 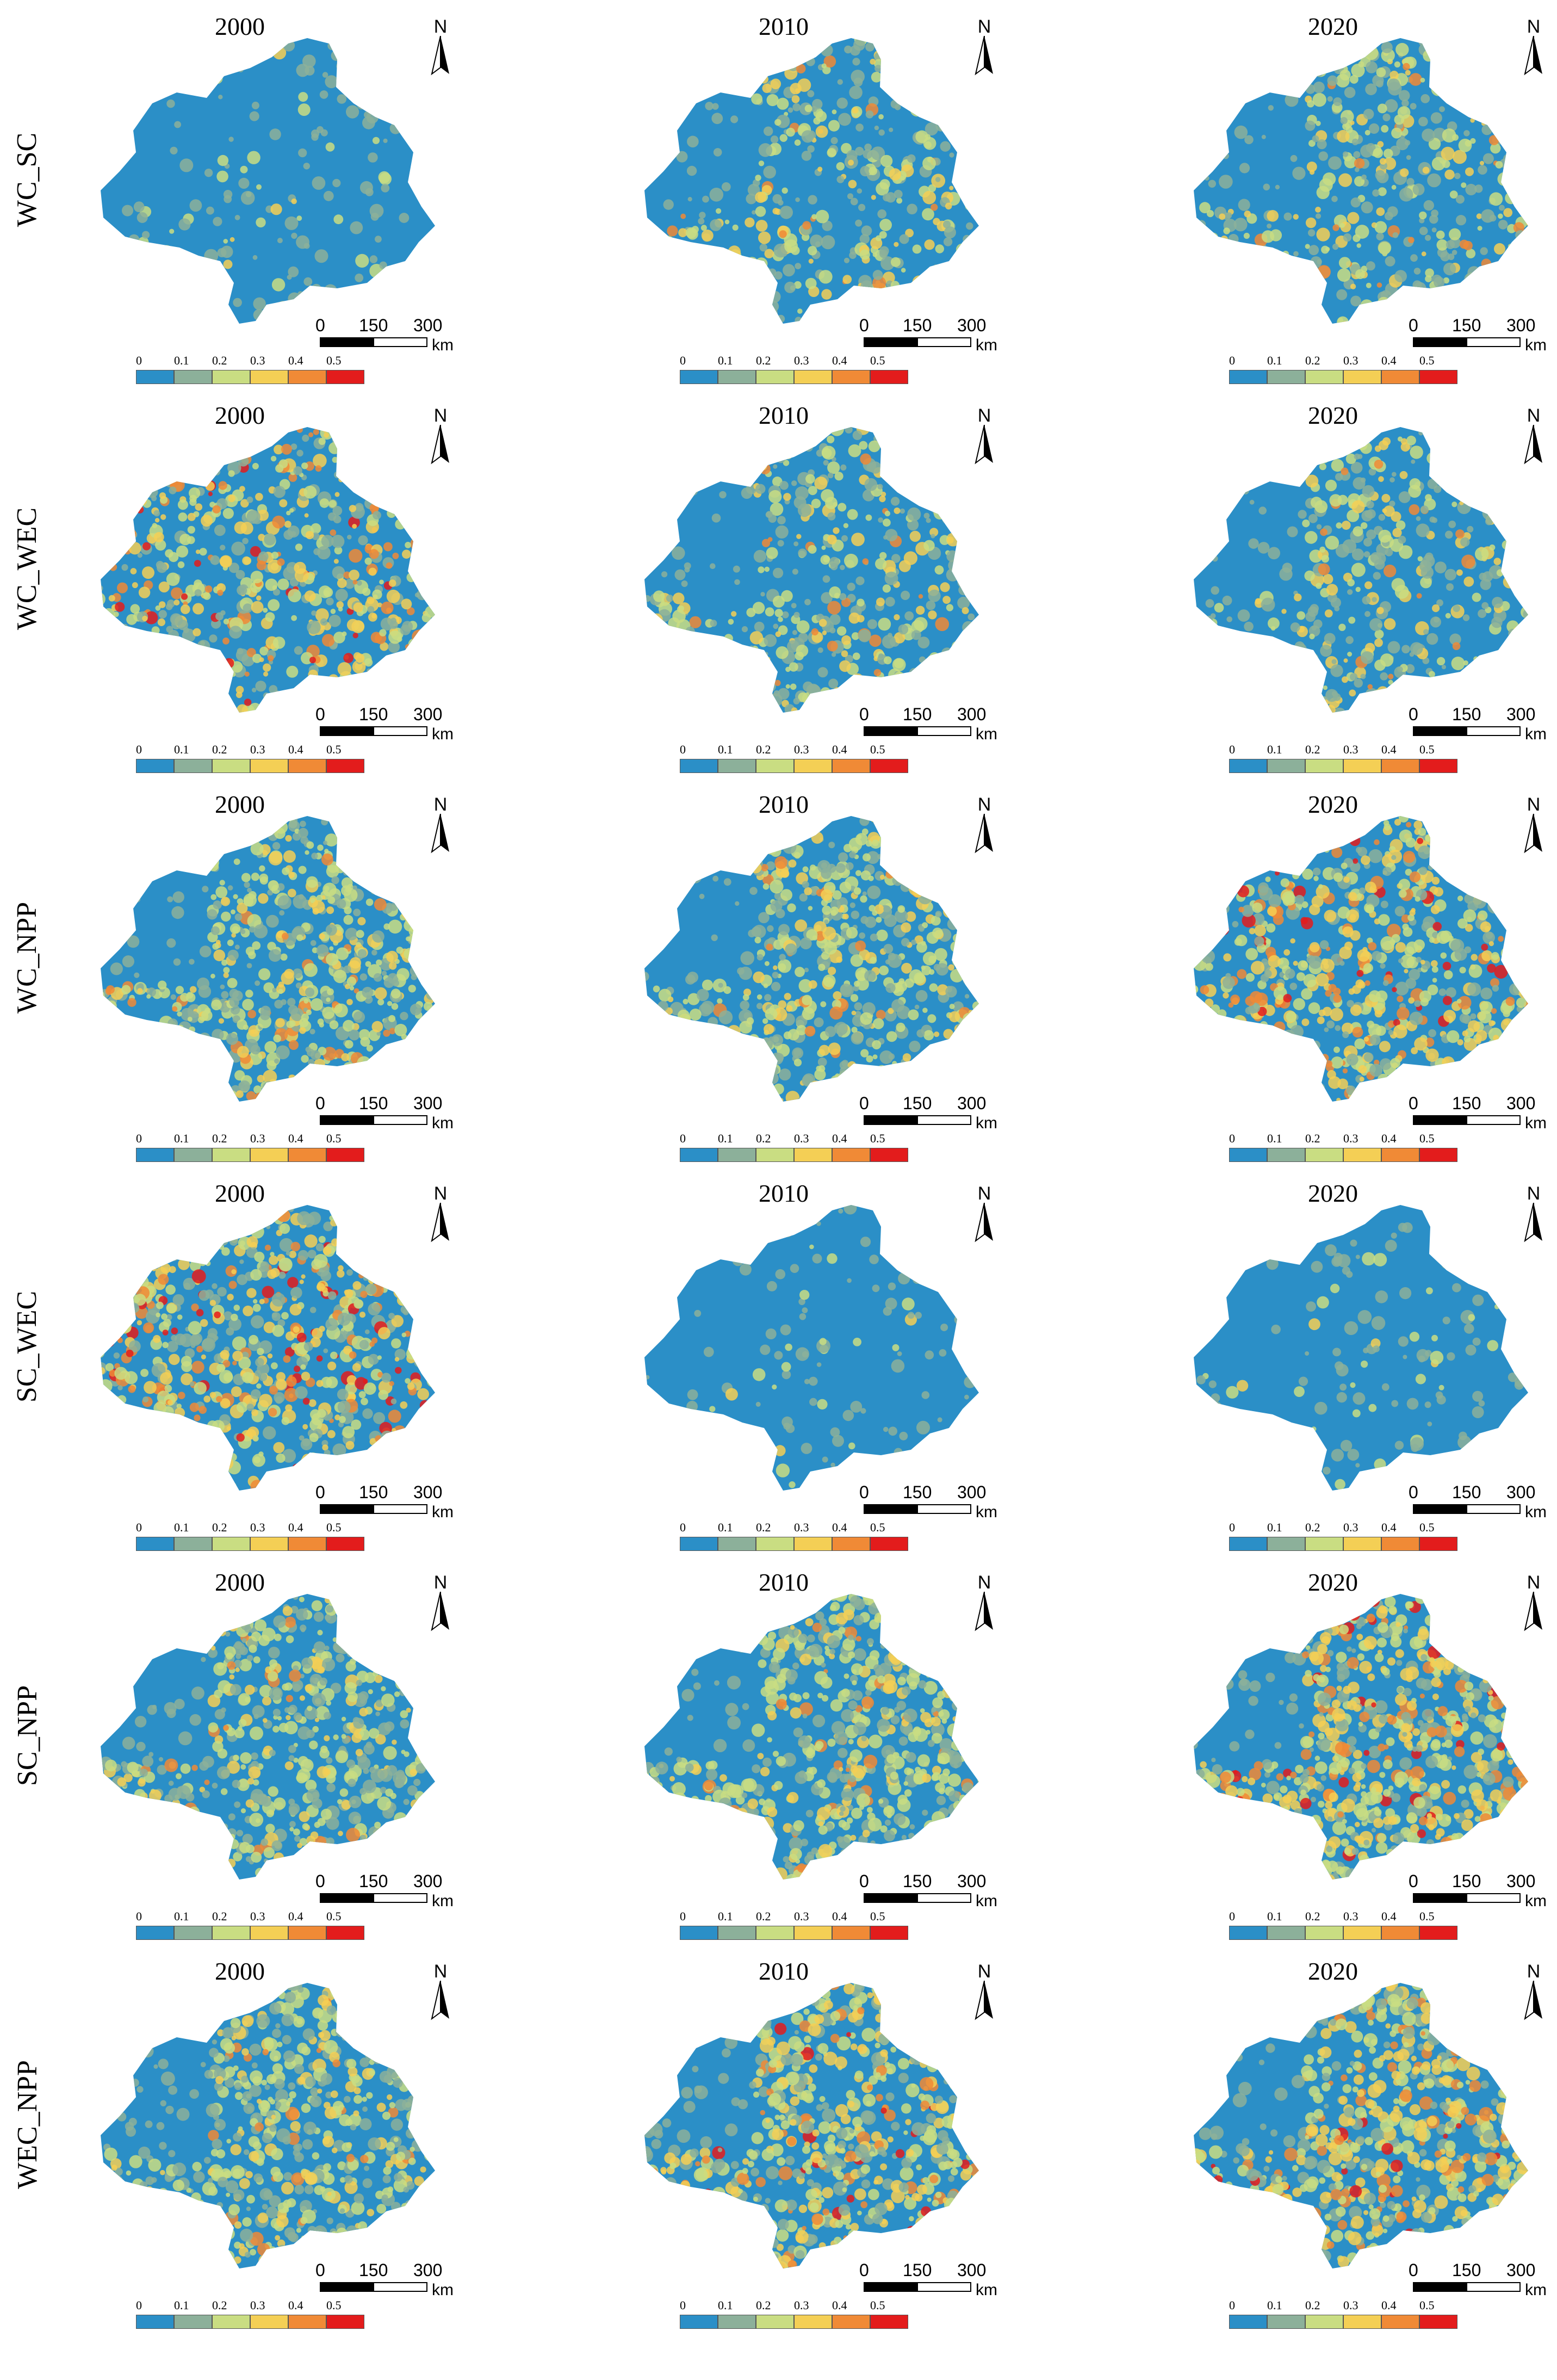 What do you see at coordinates (811, 1348) in the screenshot?
I see `region-fill` at bounding box center [811, 1348].